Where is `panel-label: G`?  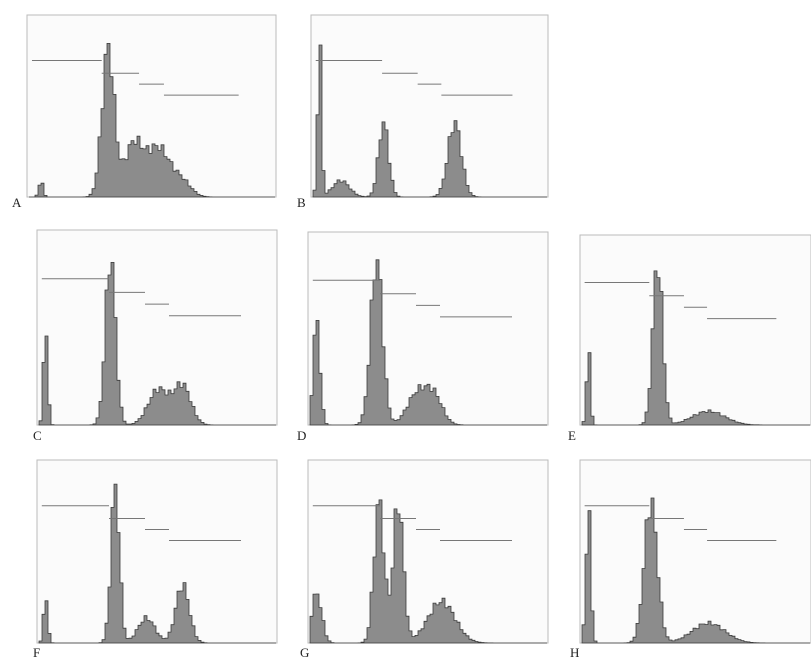 panel-label: G is located at coordinates (304, 652).